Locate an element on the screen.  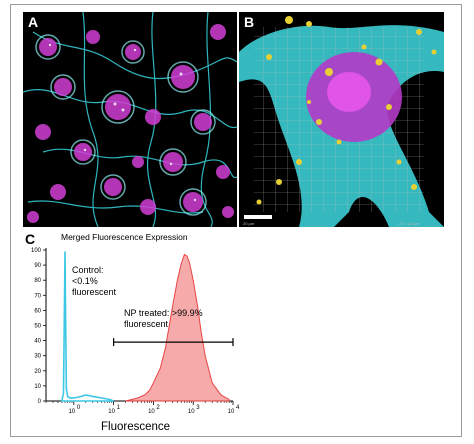
y-tick-label: 100 is located at coordinates (36, 251).